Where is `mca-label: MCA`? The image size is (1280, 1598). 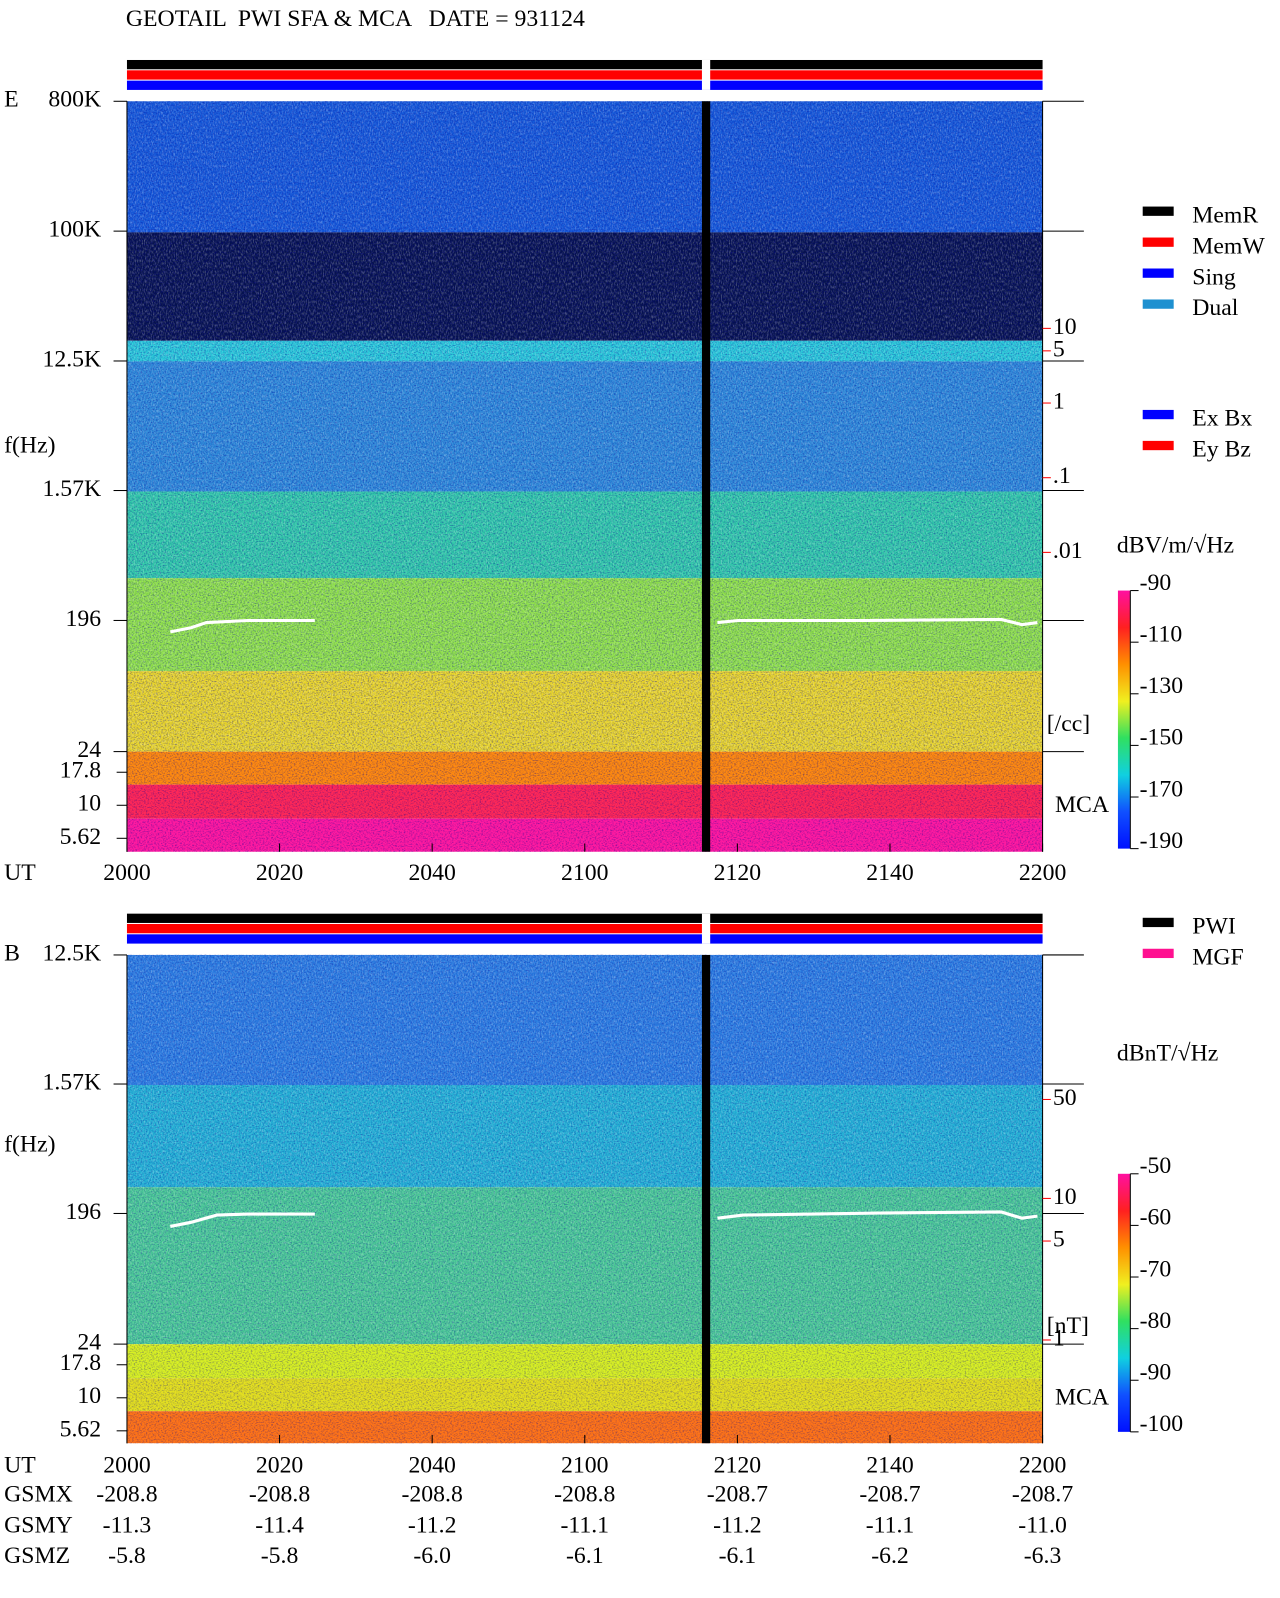
mca-label: MCA is located at coordinates (1082, 805).